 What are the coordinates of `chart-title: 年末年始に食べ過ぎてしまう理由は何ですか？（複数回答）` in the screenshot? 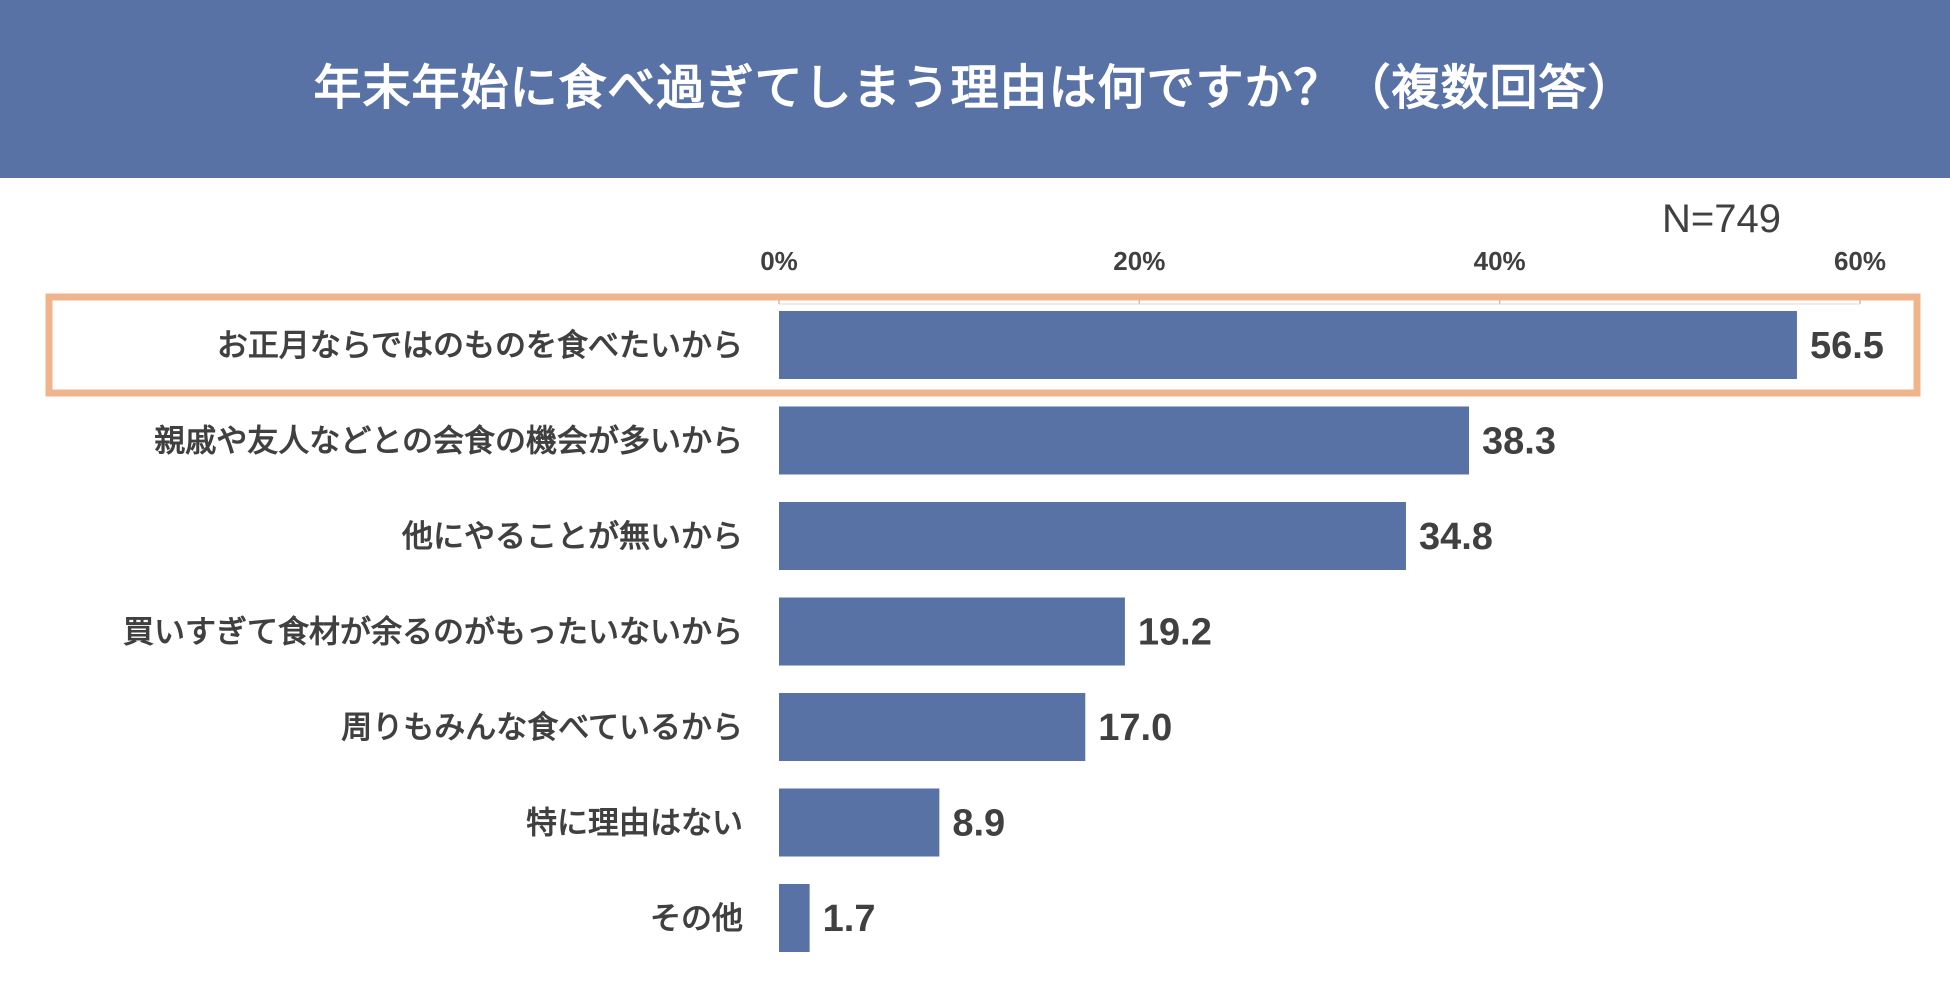 It's located at (975, 88).